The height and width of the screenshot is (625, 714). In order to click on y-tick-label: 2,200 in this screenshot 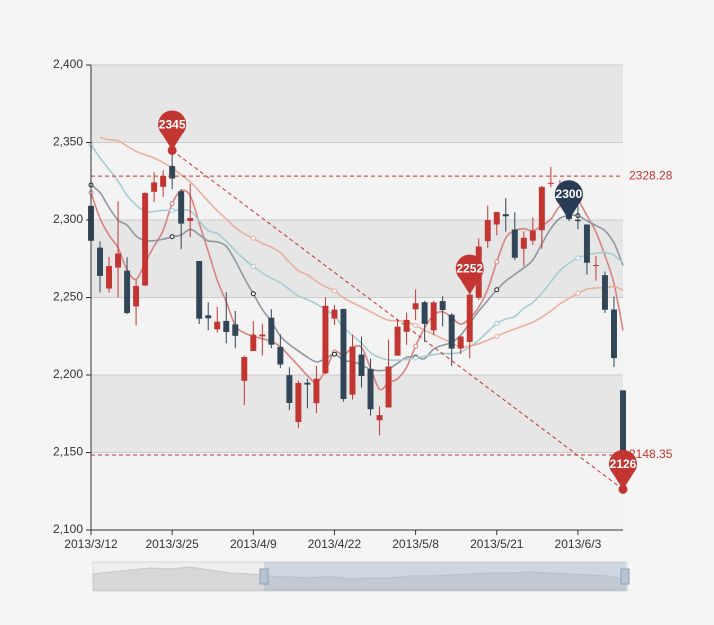, I will do `click(68, 374)`.